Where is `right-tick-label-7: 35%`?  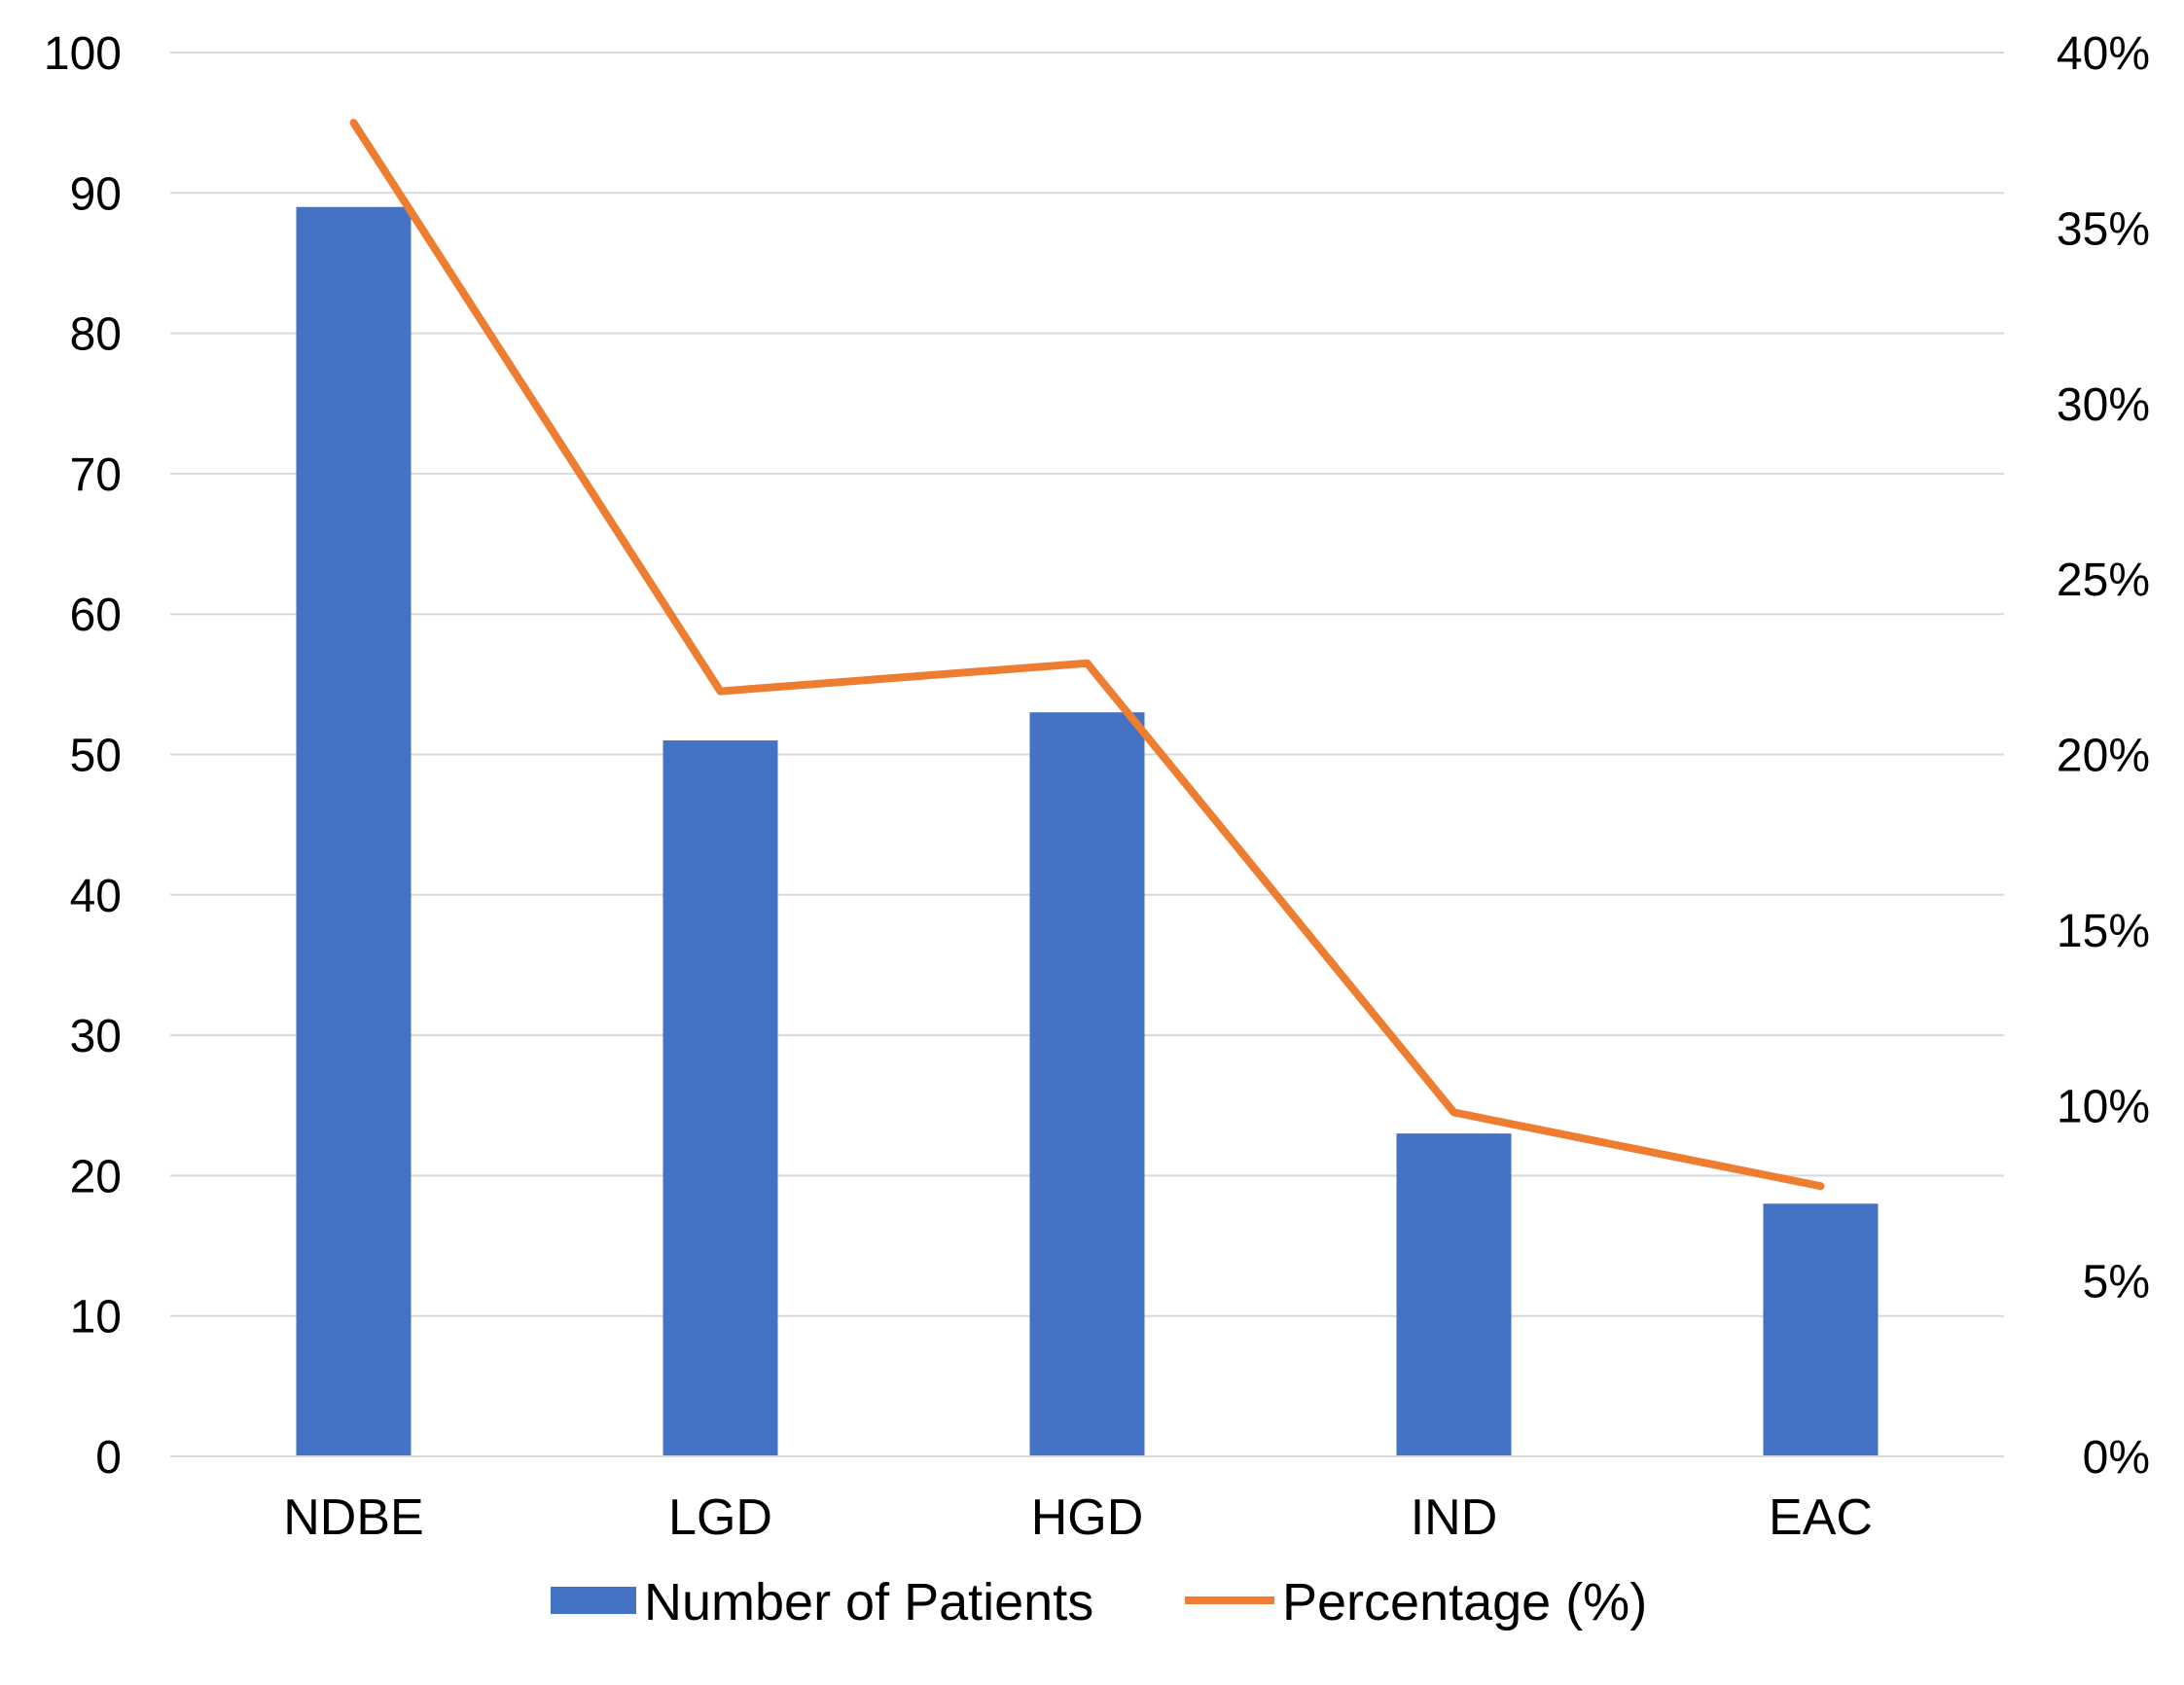
right-tick-label-7: 35% is located at coordinates (2103, 229).